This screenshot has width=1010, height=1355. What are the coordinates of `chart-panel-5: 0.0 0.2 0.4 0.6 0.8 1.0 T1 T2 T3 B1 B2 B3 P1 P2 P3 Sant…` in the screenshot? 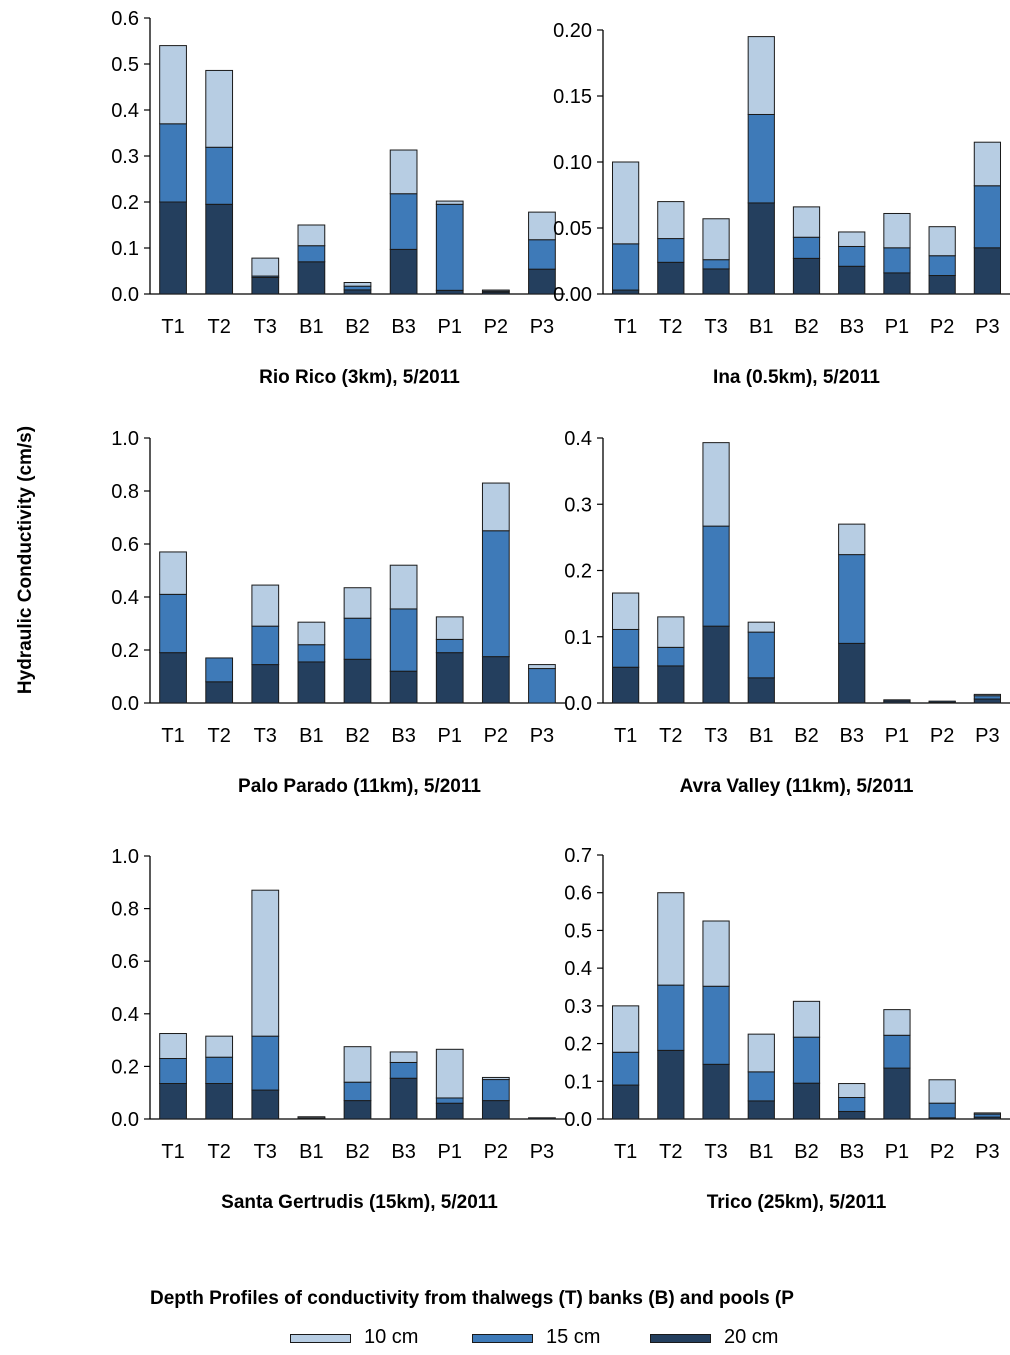 It's located at (338, 1029).